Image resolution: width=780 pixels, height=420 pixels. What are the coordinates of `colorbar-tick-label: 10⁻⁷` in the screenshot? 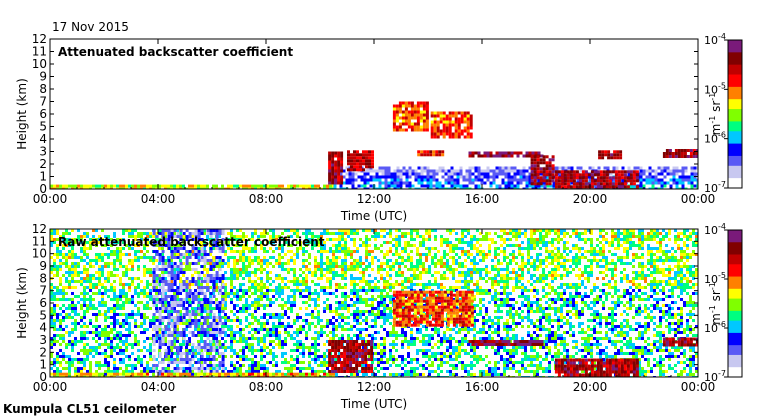 It's located at (715, 376).